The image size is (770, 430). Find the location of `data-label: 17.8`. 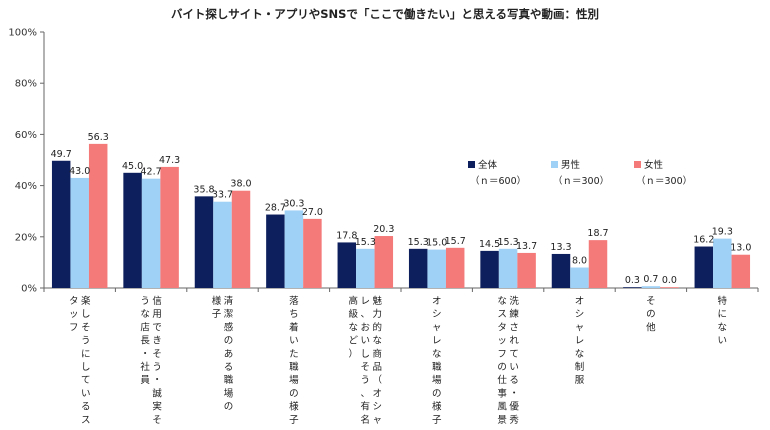

data-label: 17.8 is located at coordinates (346, 235).